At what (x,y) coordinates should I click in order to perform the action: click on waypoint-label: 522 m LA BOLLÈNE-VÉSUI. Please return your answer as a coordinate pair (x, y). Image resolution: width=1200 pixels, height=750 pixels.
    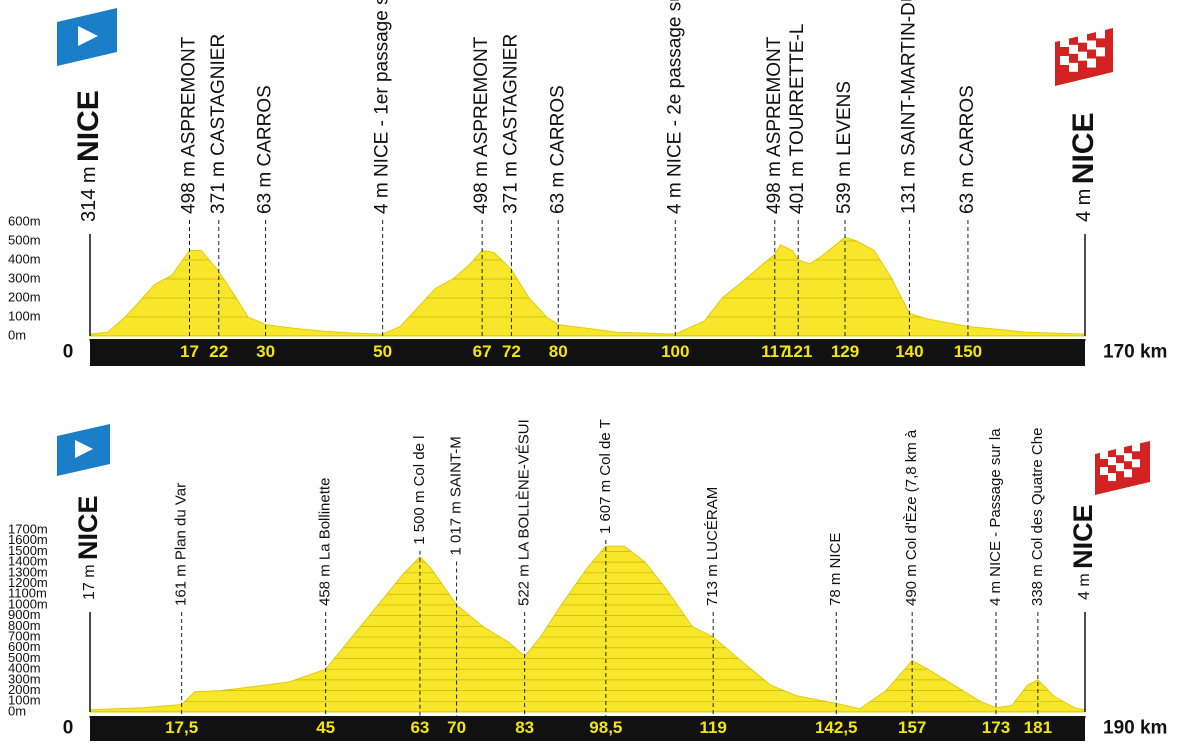
    Looking at the image, I should click on (524, 512).